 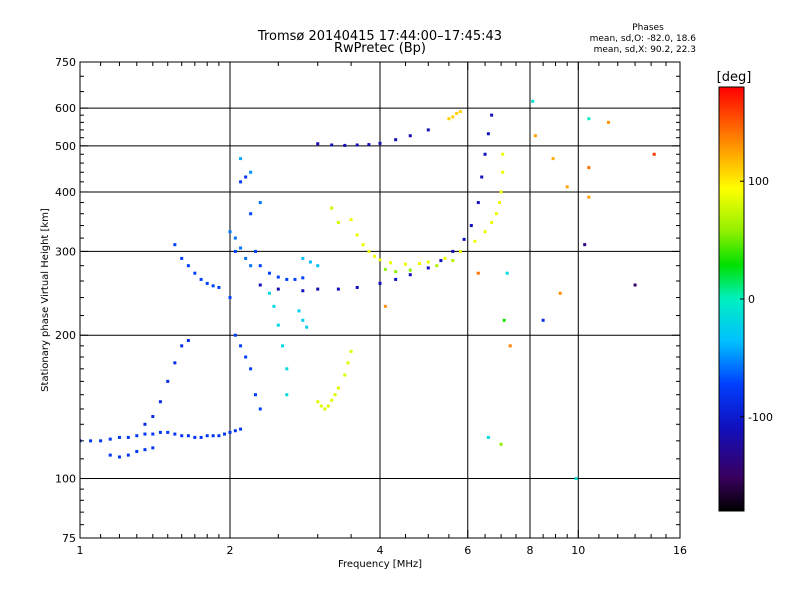 What do you see at coordinates (648, 28) in the screenshot?
I see `legend-title: Phases` at bounding box center [648, 28].